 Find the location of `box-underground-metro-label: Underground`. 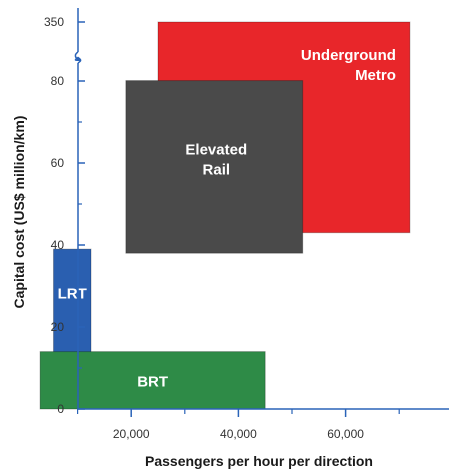

box-underground-metro-label: Underground is located at coordinates (348, 55).